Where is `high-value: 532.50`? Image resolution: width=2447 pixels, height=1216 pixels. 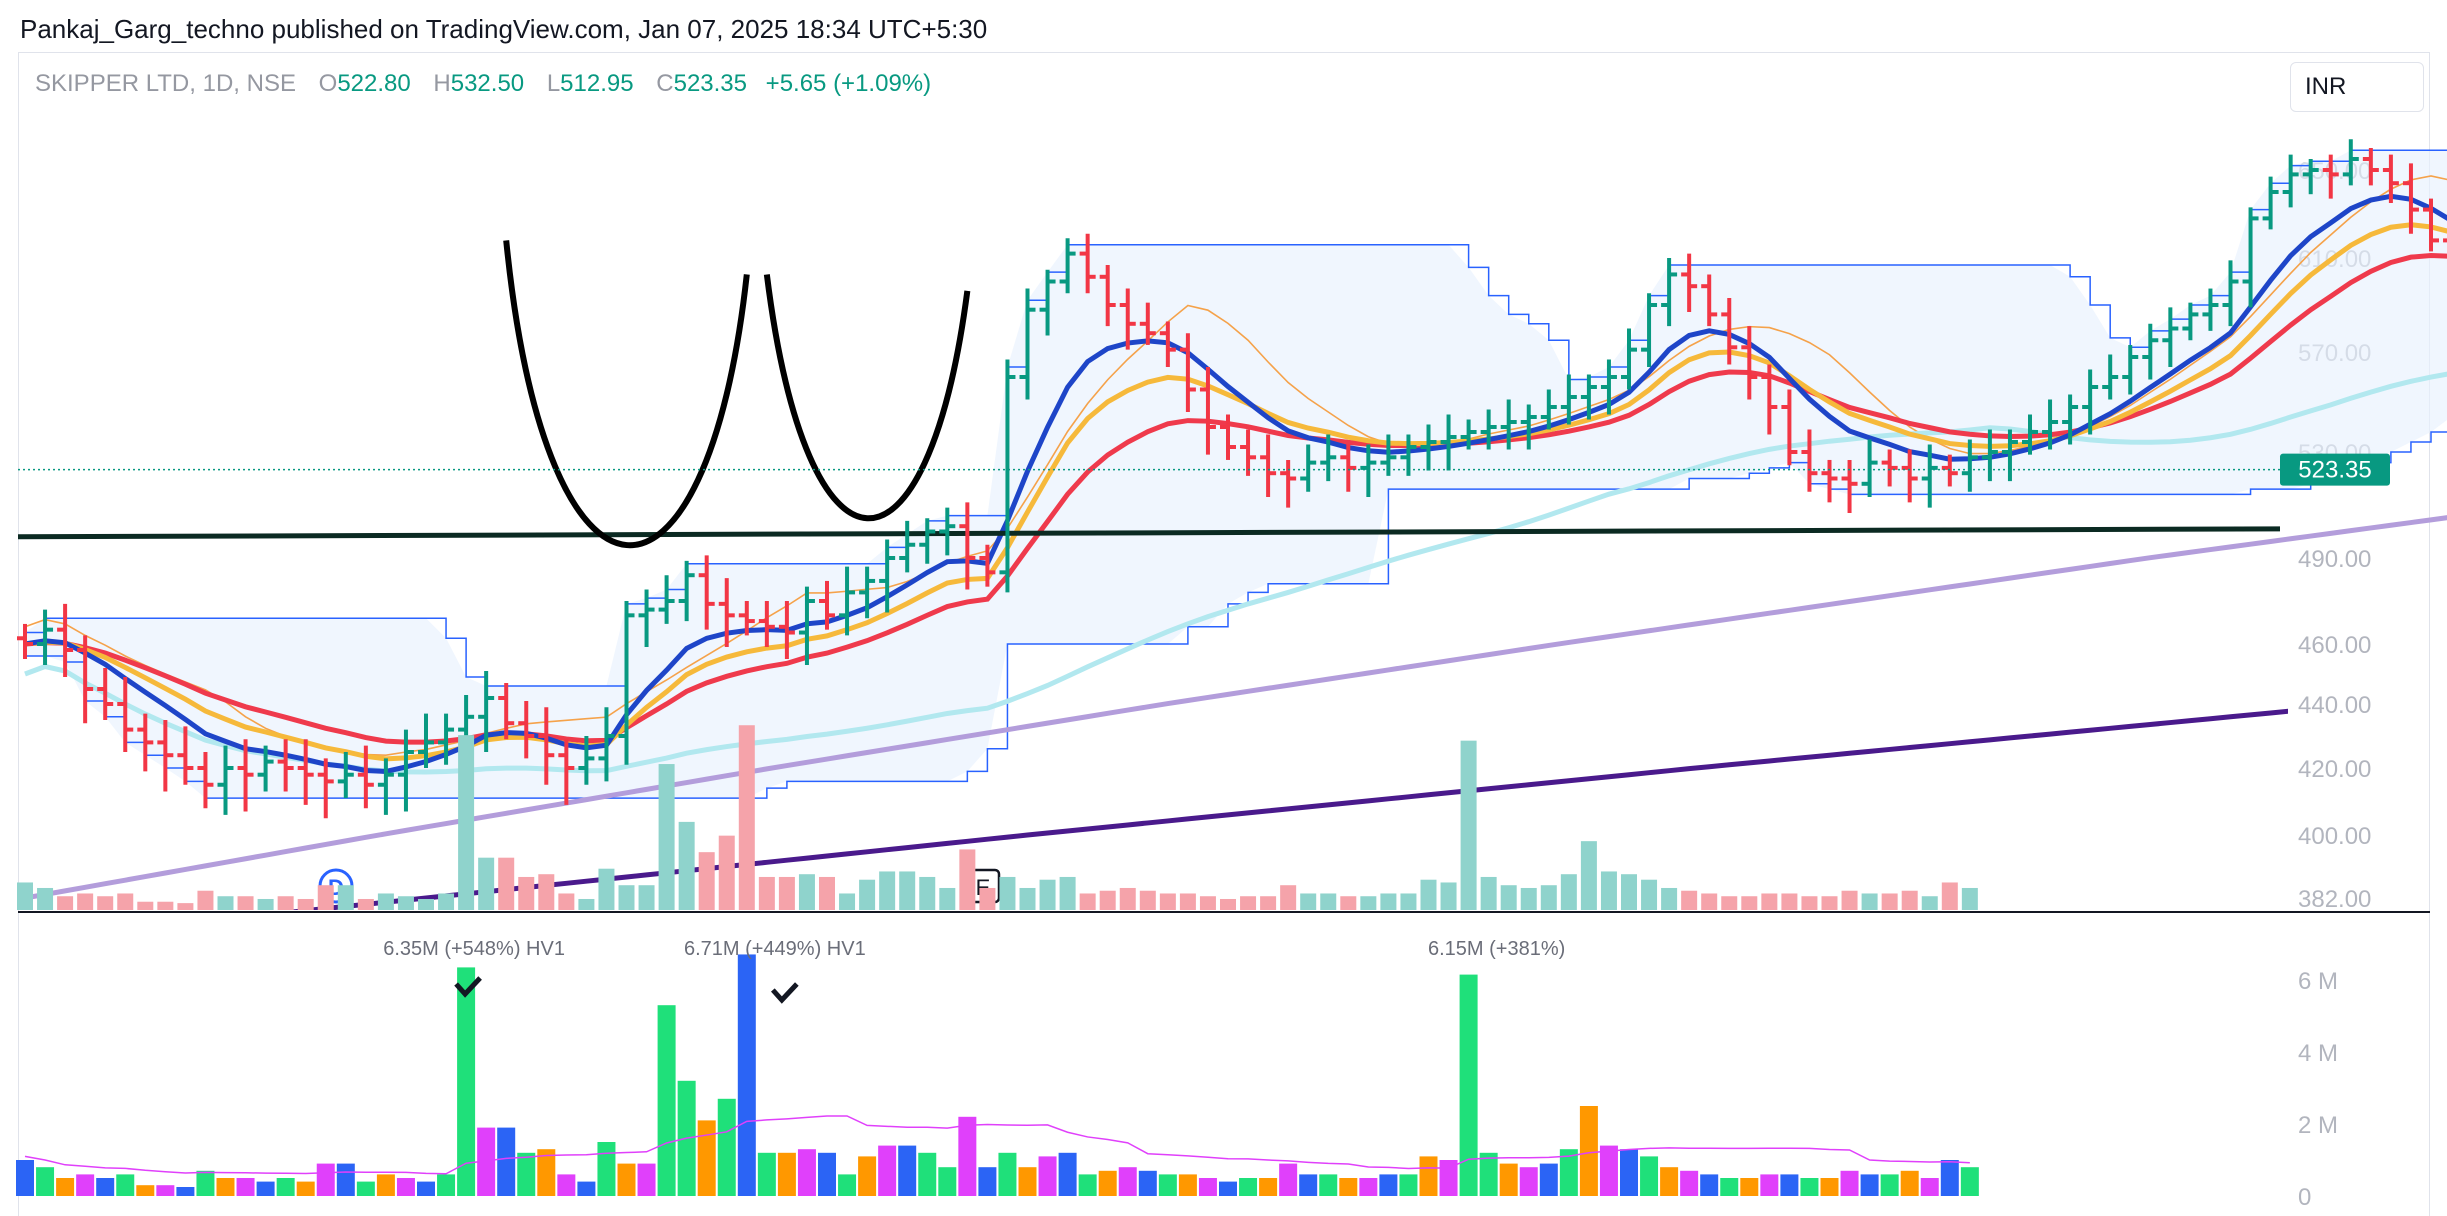 high-value: 532.50 is located at coordinates (487, 83).